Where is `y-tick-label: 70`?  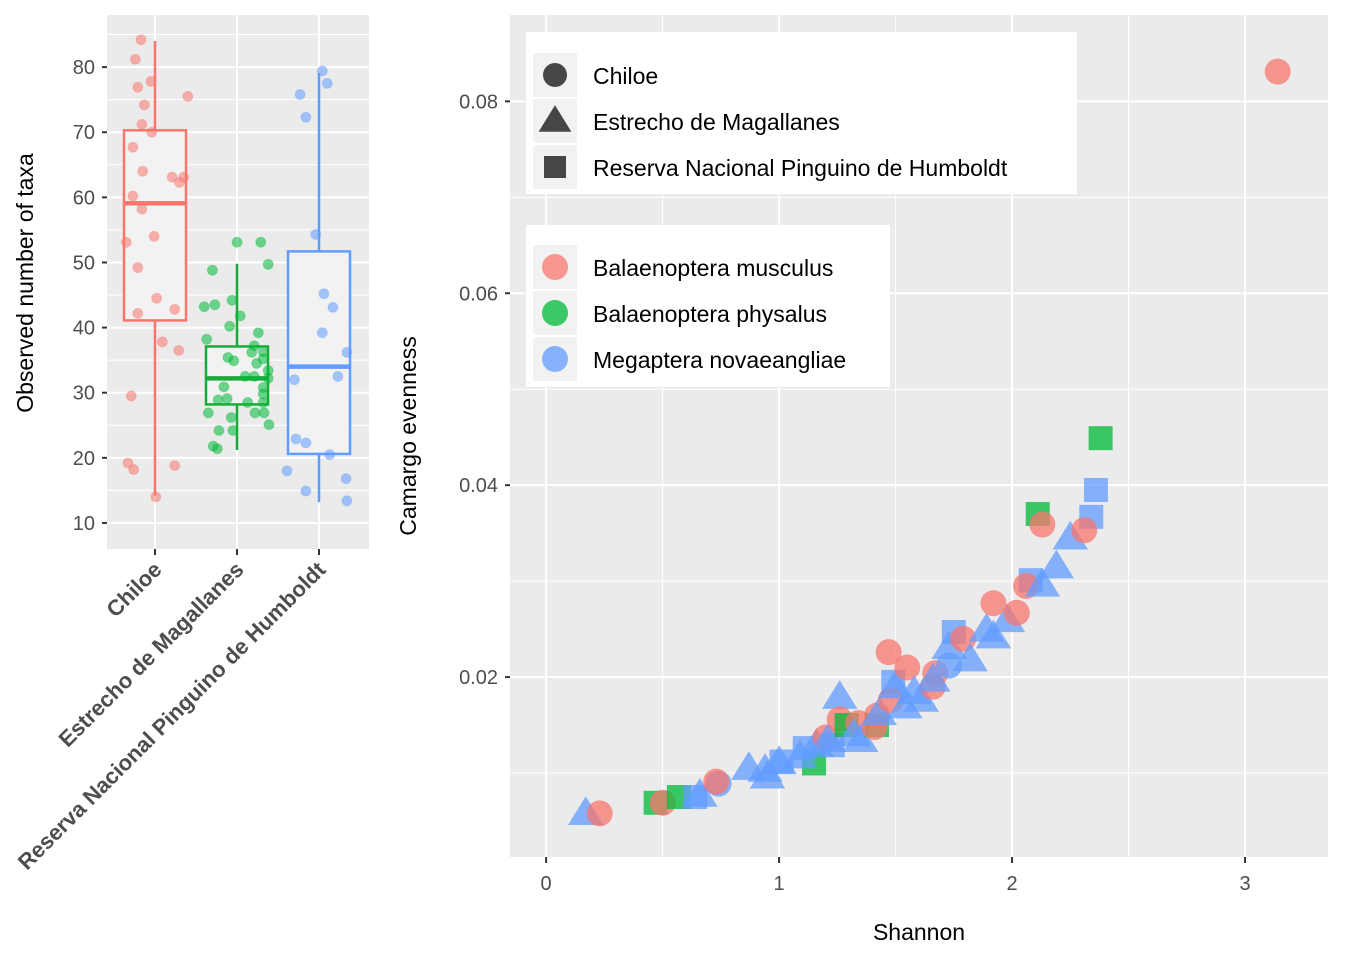 y-tick-label: 70 is located at coordinates (84, 133).